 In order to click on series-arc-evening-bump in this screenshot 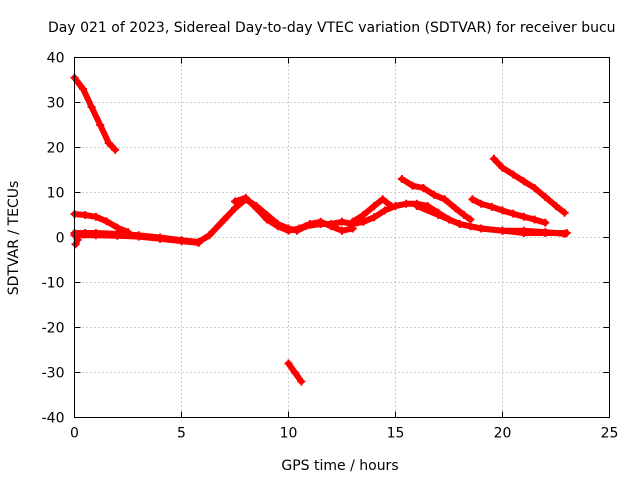, I will do `click(372, 210)`.